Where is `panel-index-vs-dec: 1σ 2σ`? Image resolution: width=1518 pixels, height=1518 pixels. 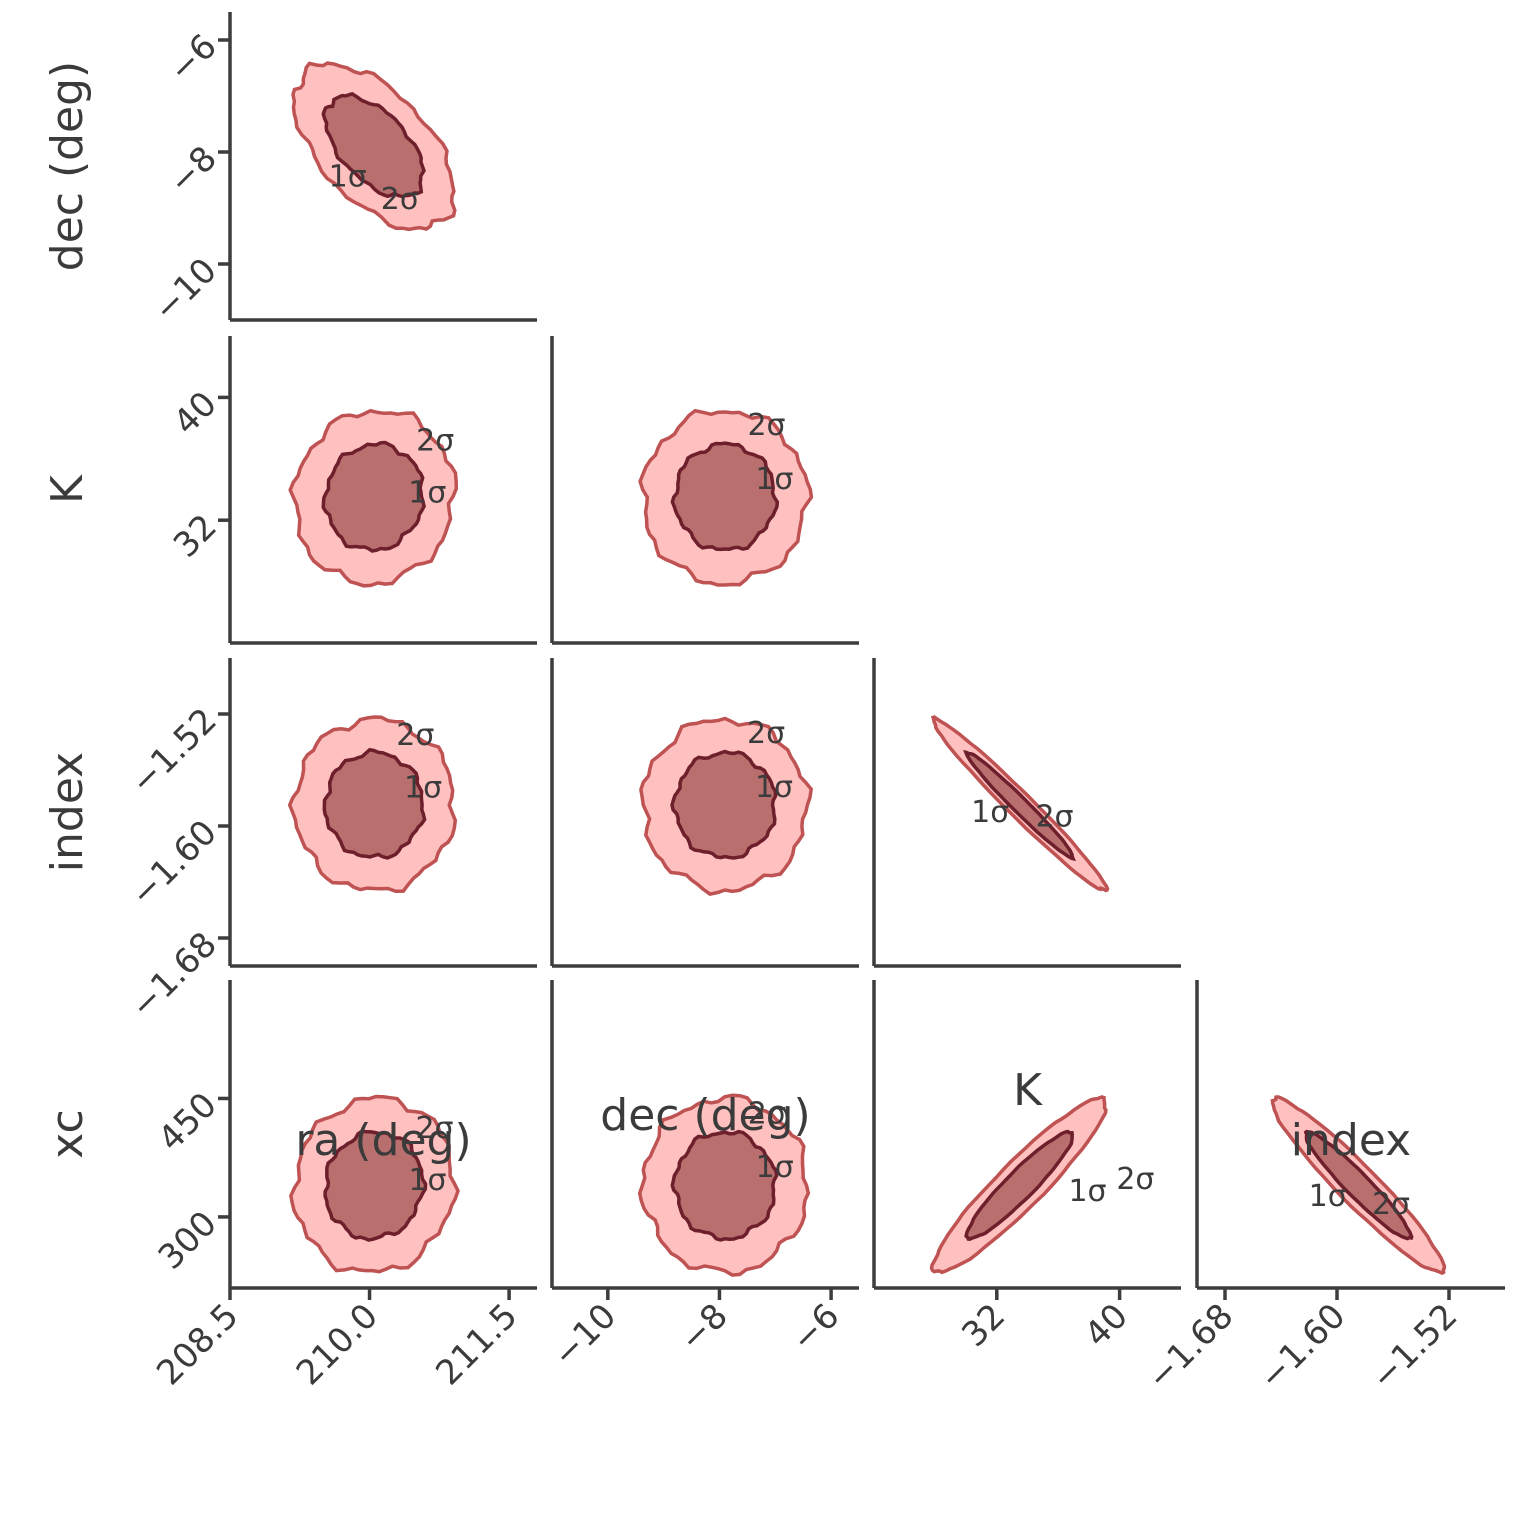
panel-index-vs-dec: 1σ 2σ is located at coordinates (704, 813).